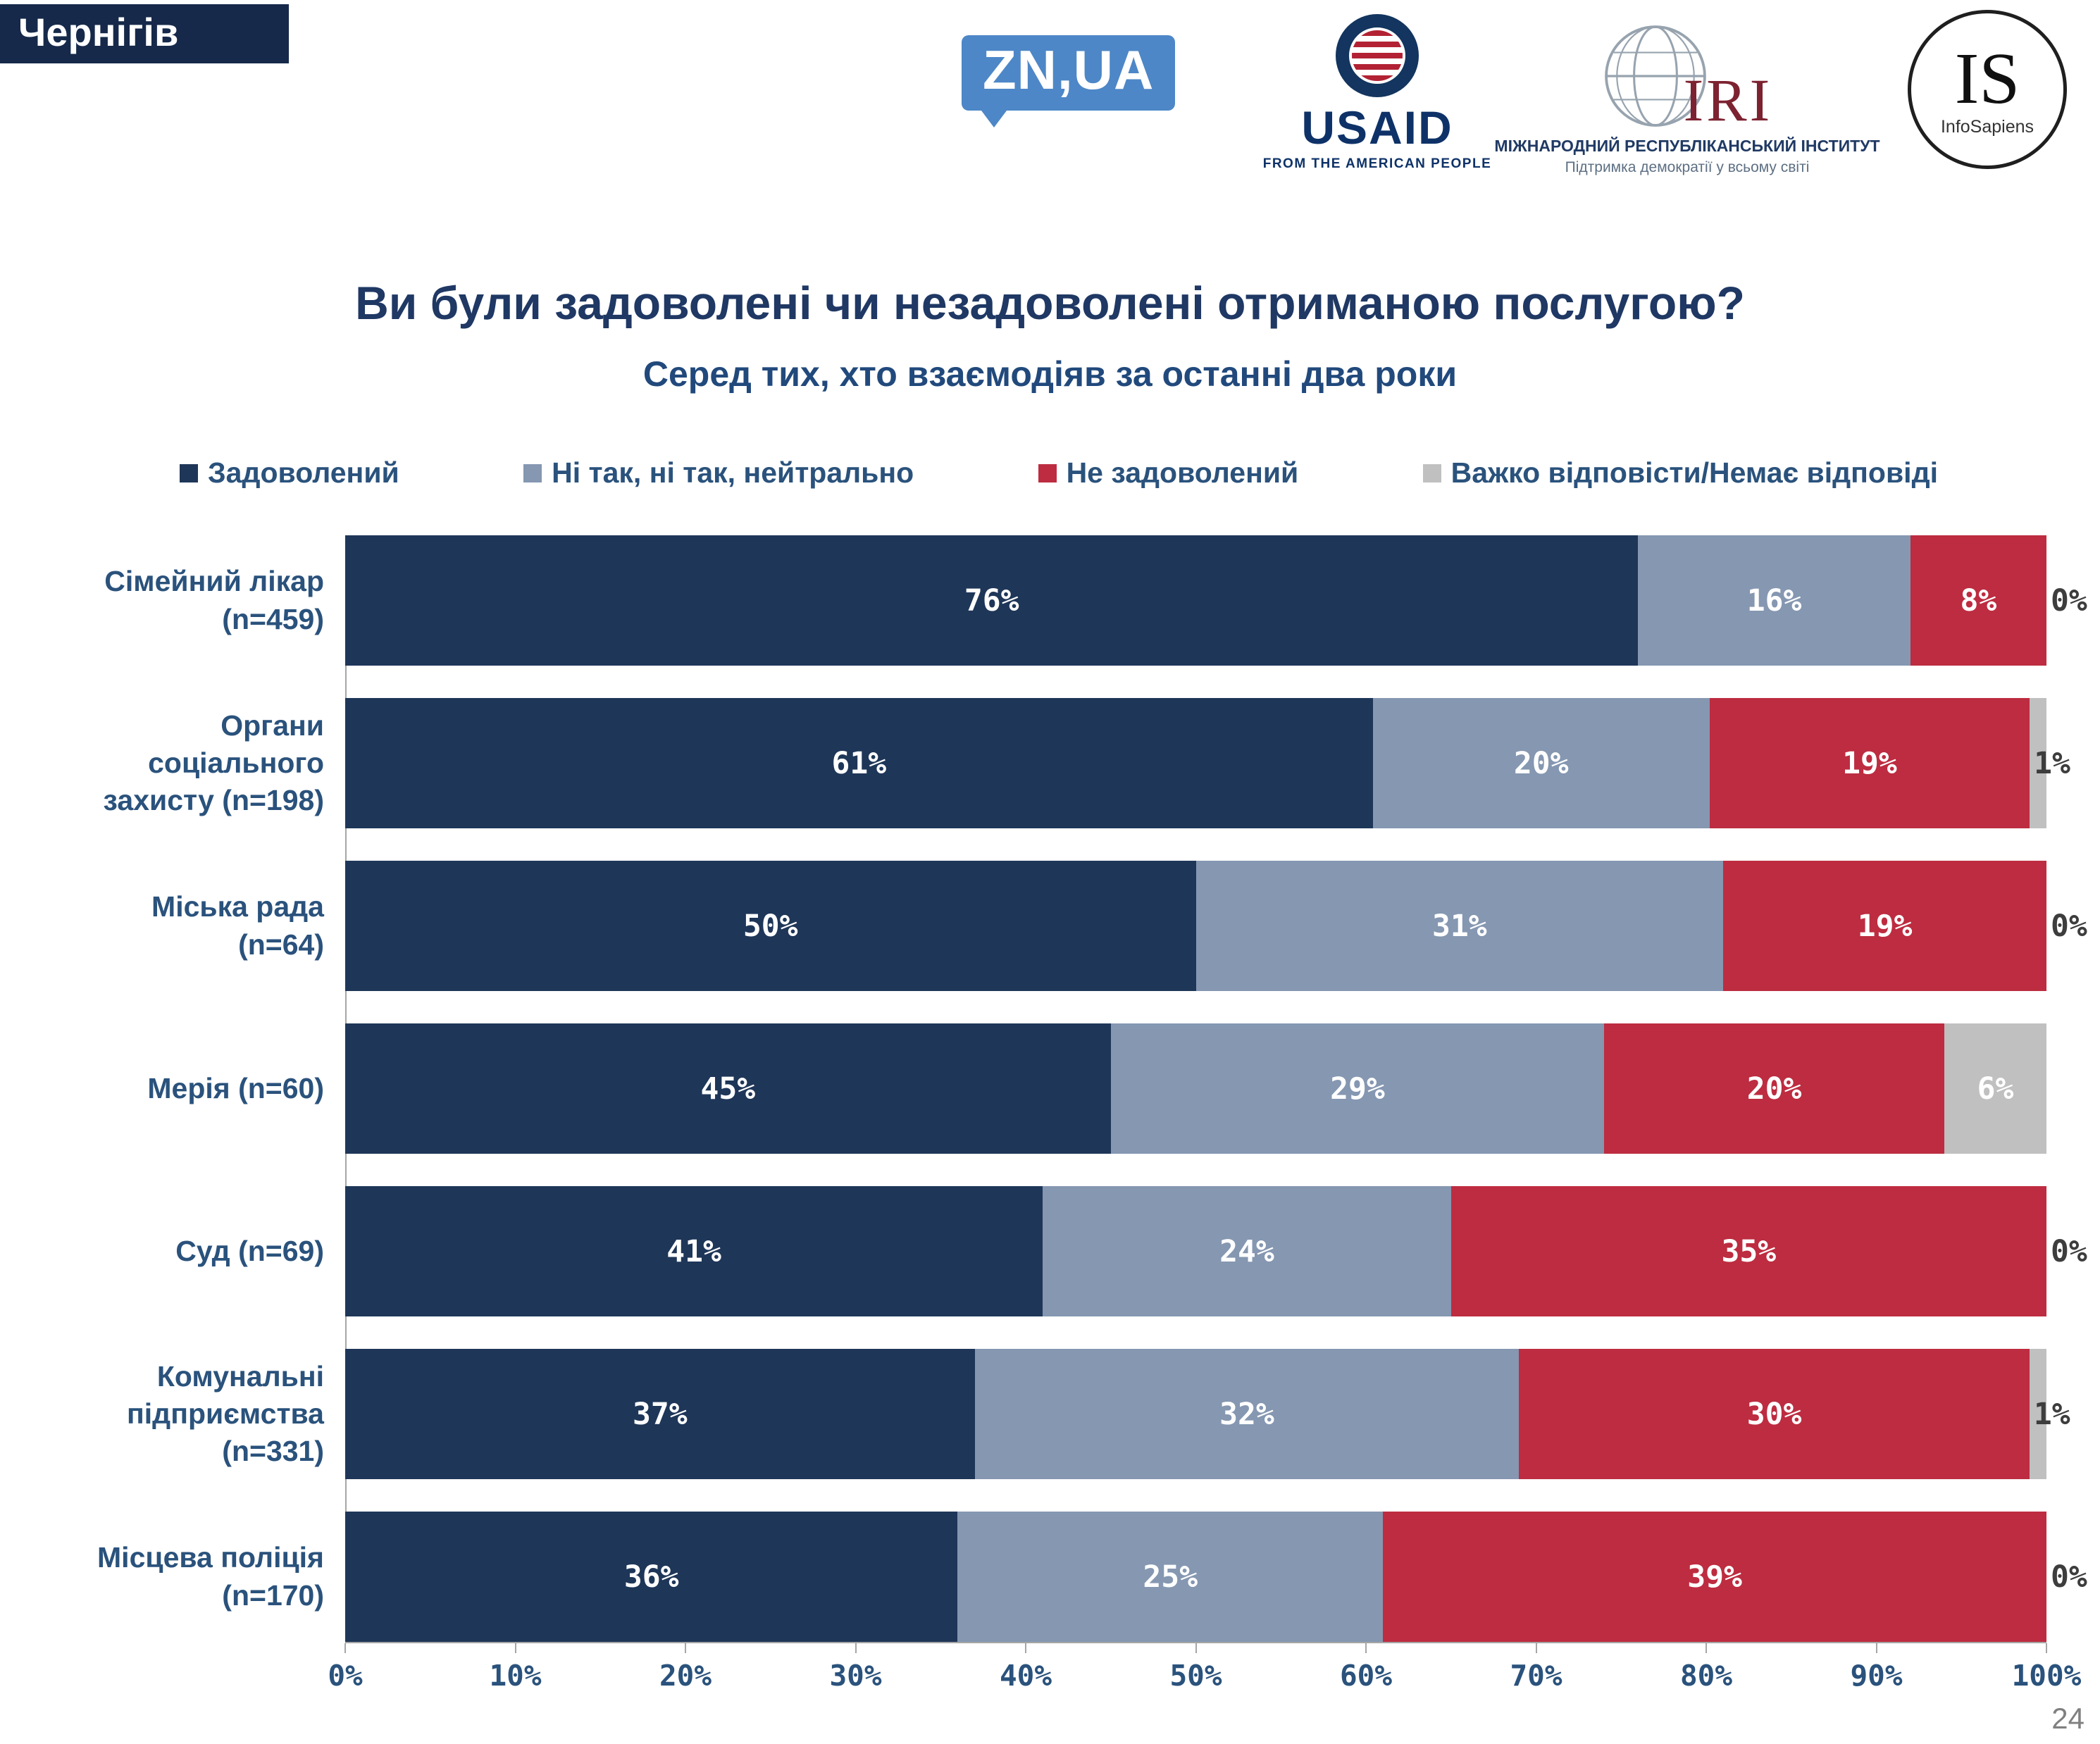 The image size is (2100, 1744). I want to click on chart-row: Міська рада (n=64) 50% 31% 19% 0%, so click(1065, 926).